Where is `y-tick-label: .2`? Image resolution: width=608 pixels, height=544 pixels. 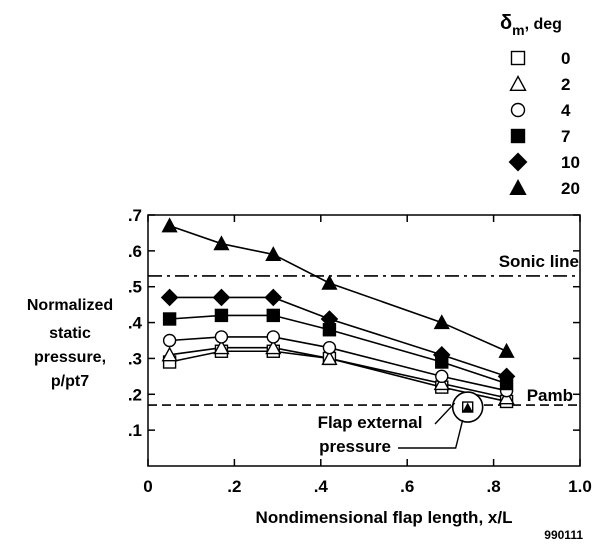 y-tick-label: .2 is located at coordinates (135, 394).